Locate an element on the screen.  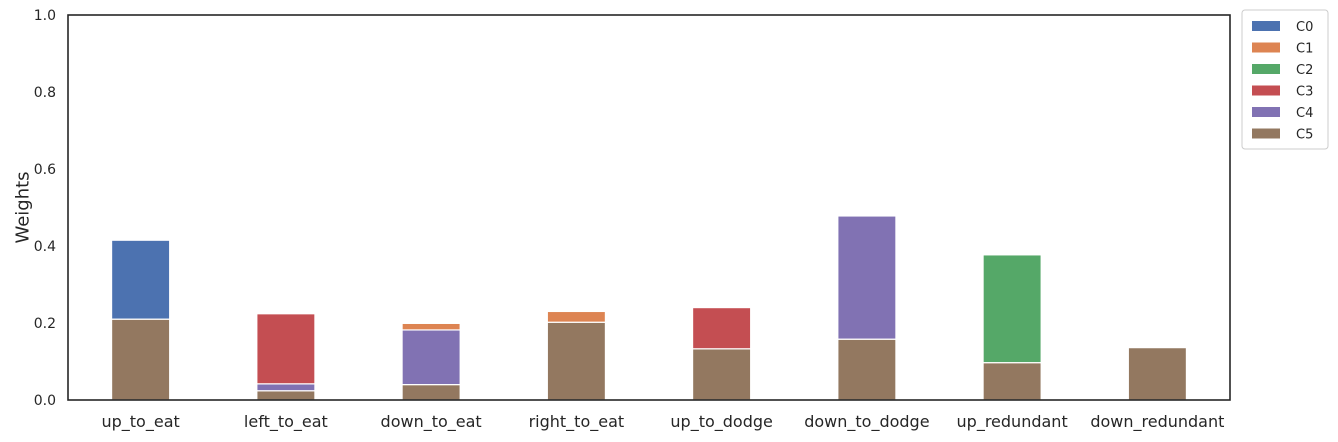
y-tick-label: 1.0 is located at coordinates (45, 16).